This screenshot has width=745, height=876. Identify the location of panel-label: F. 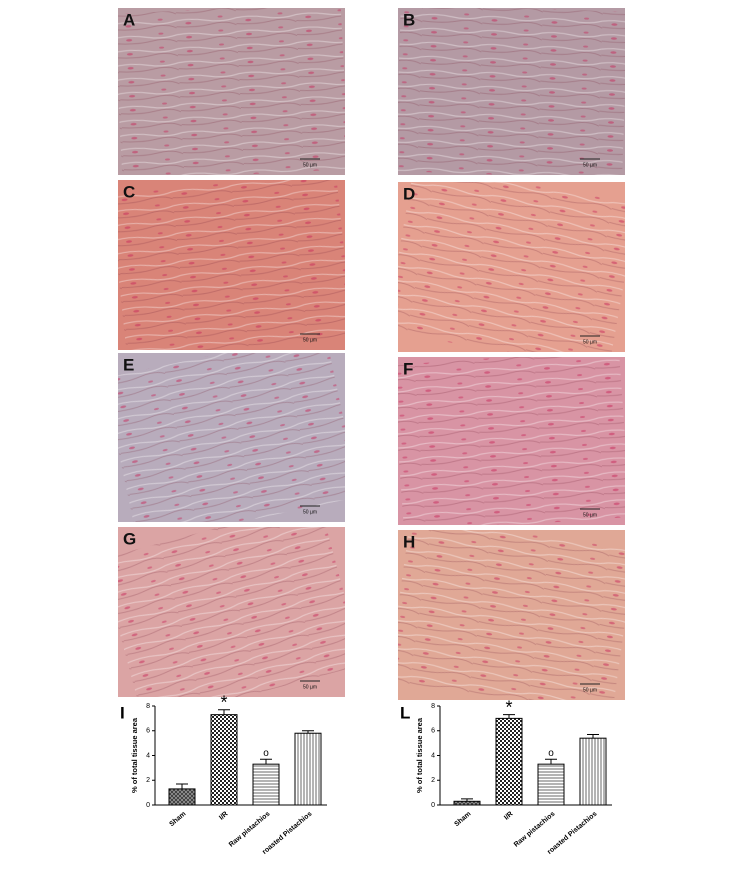
(408, 368).